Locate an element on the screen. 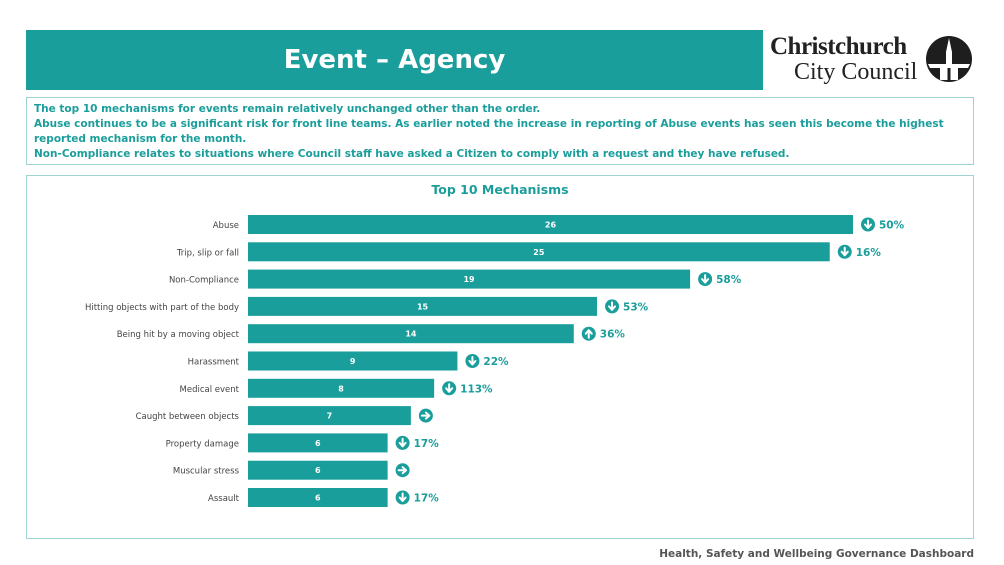  category-label: Hitting objects with part of the body is located at coordinates (162, 308).